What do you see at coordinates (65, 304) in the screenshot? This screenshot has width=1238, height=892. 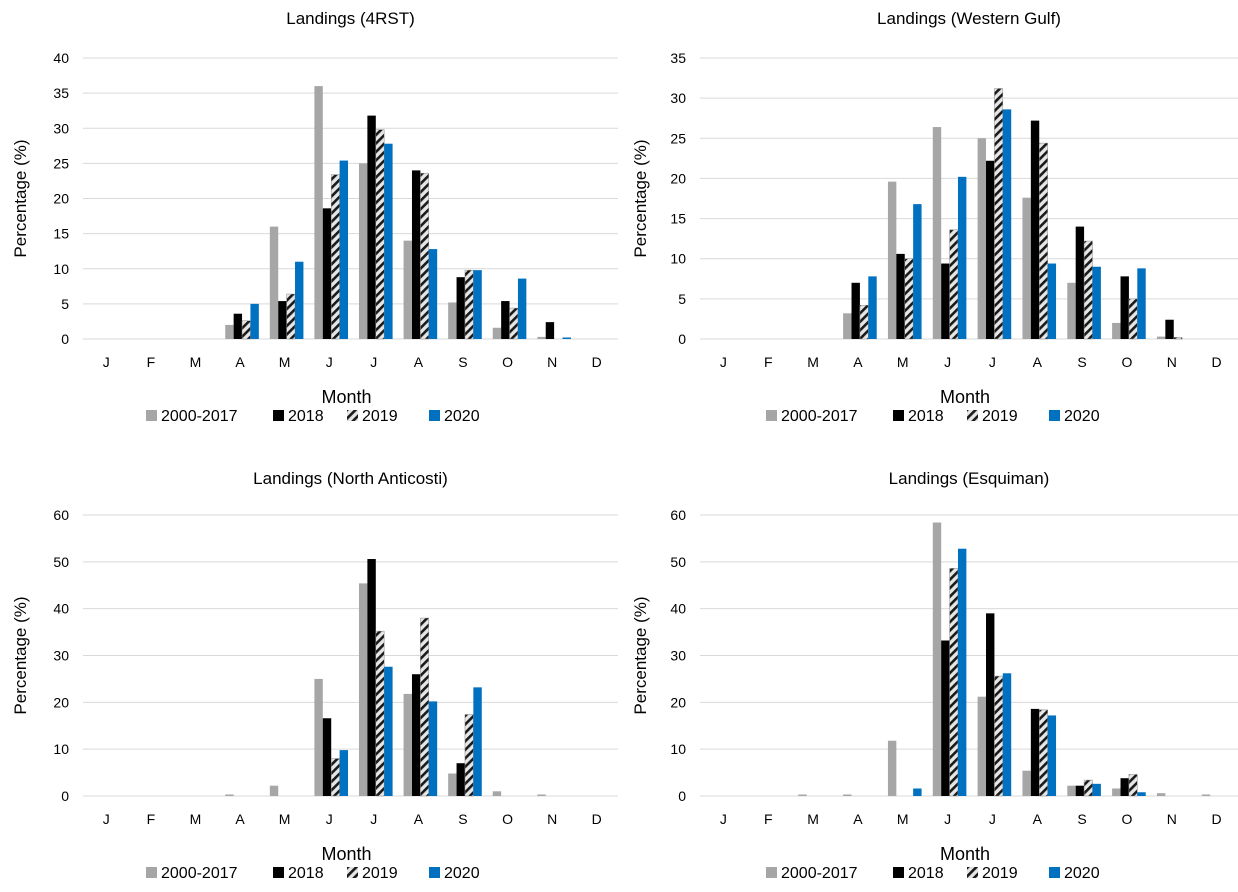 I see `y-tick-label: 5` at bounding box center [65, 304].